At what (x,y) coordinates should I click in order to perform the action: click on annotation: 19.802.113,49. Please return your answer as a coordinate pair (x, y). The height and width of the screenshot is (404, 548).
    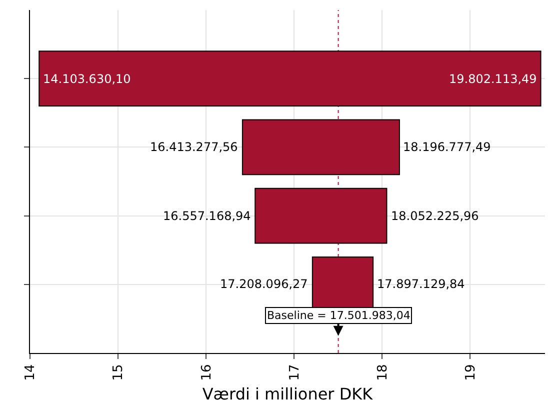
    Looking at the image, I should click on (493, 79).